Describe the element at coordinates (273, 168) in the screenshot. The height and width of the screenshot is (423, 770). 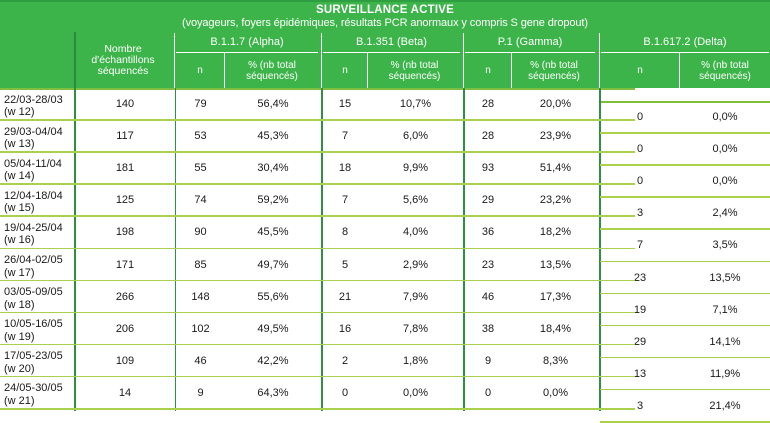
I see `cell-alpha-pct: 30,4%` at that location.